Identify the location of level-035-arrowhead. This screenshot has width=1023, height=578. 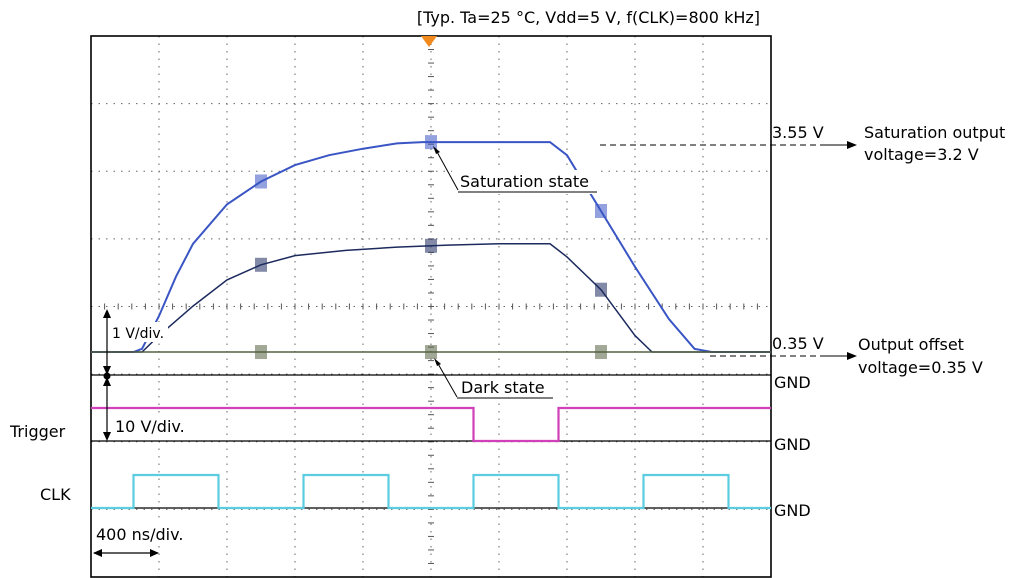
(852, 356).